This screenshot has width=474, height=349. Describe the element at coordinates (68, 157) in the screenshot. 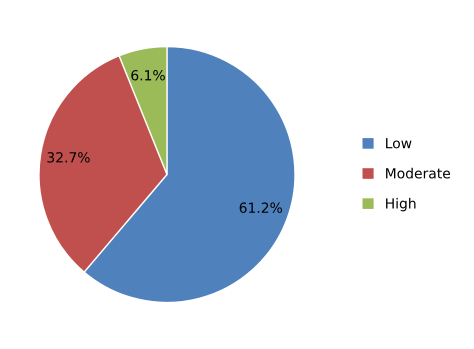

I see `data-label: 32.7%` at that location.